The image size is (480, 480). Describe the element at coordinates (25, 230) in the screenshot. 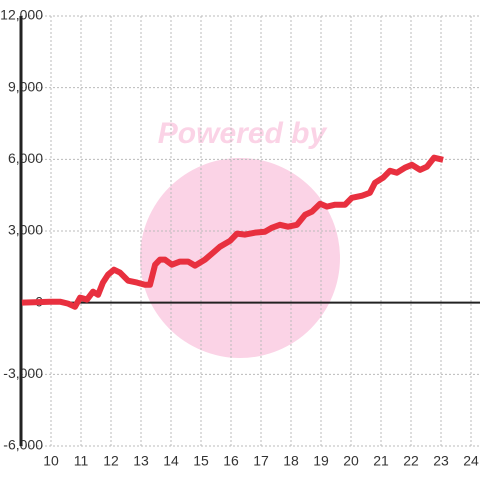

I see `y-tick-label: 3,000` at that location.